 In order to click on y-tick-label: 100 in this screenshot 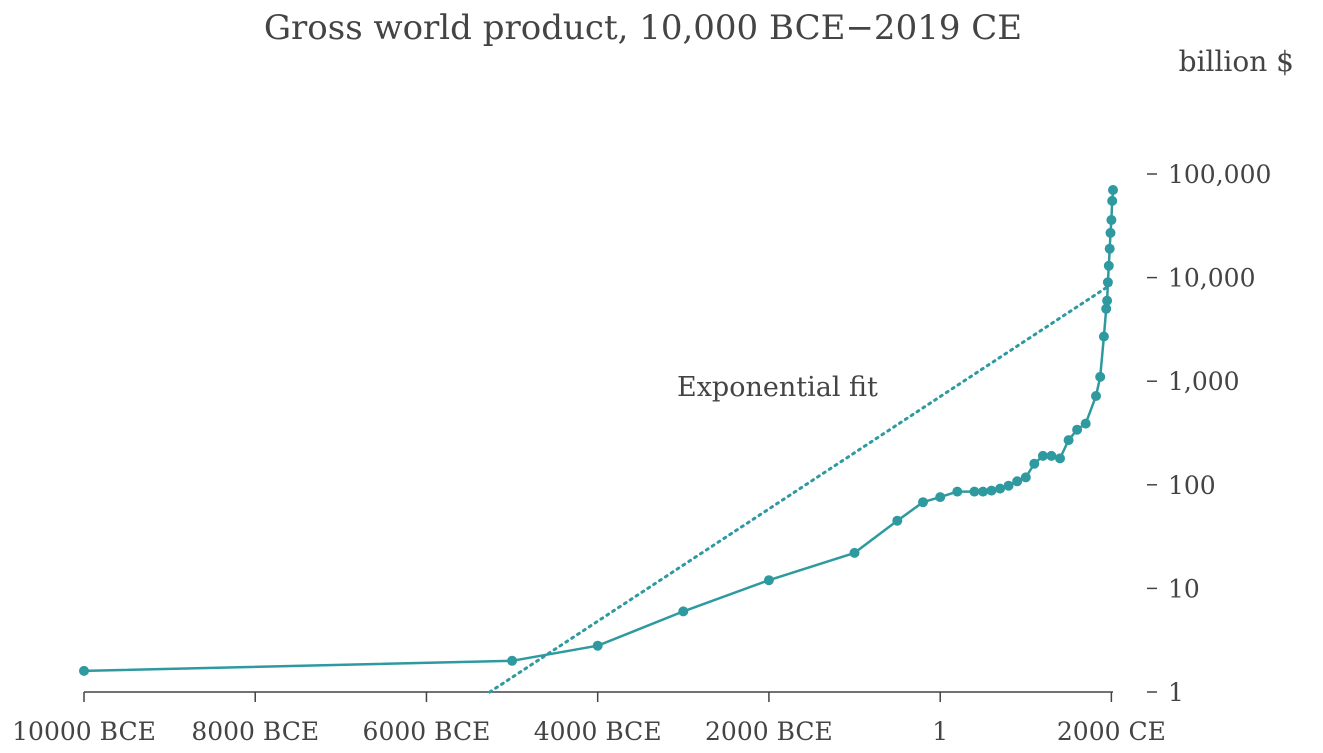, I will do `click(1192, 485)`.